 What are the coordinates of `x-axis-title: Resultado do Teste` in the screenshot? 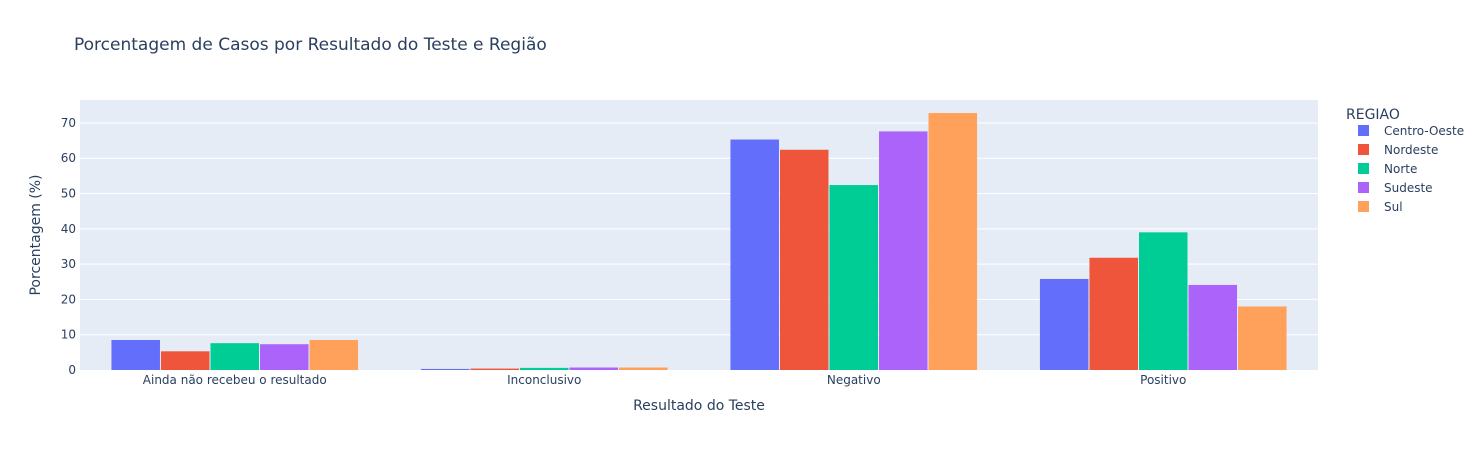 It's located at (699, 406).